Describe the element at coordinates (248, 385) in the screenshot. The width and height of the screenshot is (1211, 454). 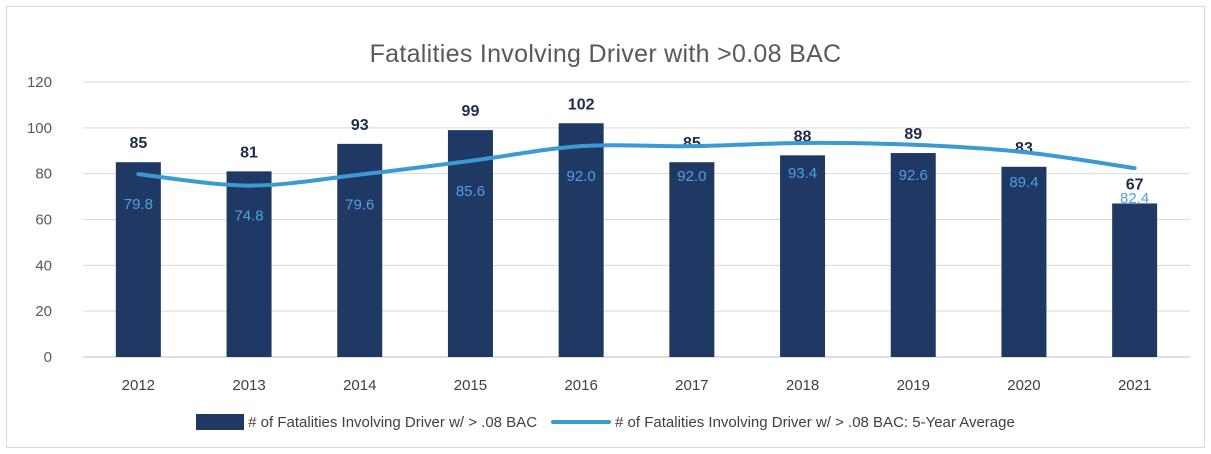
I see `x-tick-label: 2013` at that location.